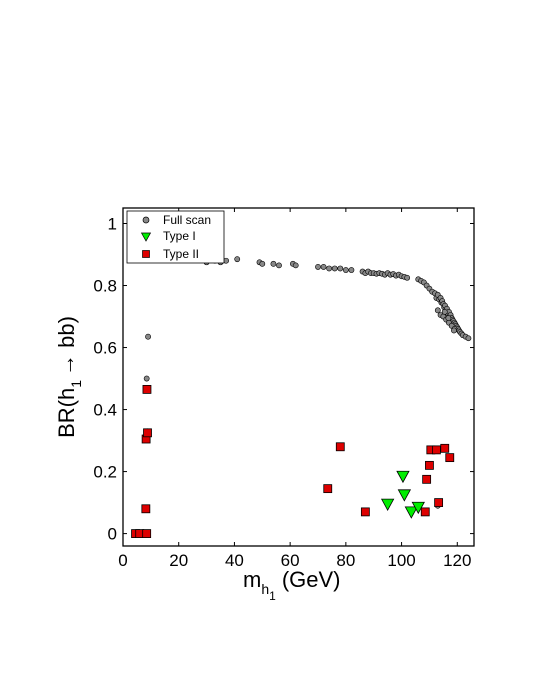  I want to click on legend-label-full-scan: Full scan, so click(187, 220).